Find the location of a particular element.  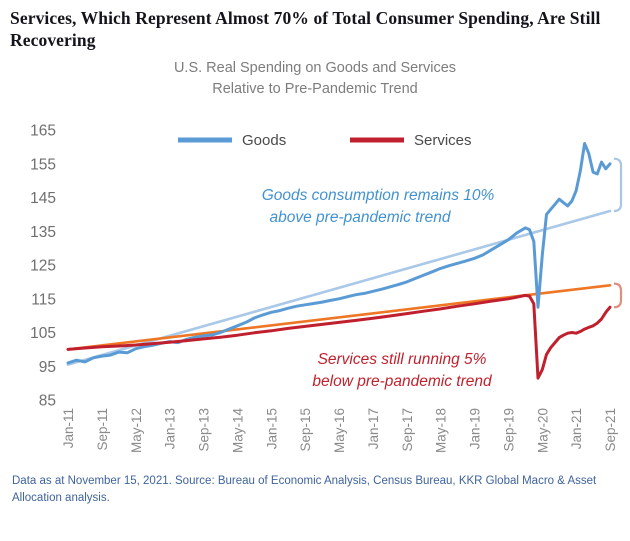

services-annotation-line1: Services still running 5% is located at coordinates (402, 359).